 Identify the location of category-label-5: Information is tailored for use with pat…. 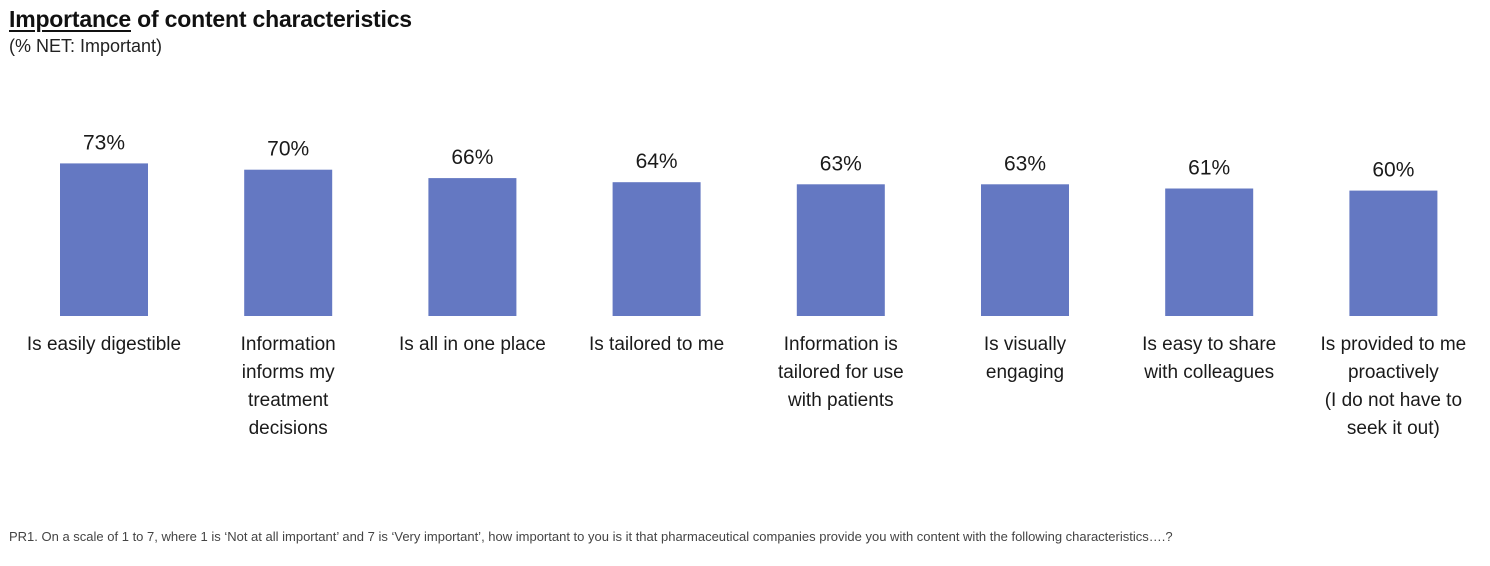
(840, 372).